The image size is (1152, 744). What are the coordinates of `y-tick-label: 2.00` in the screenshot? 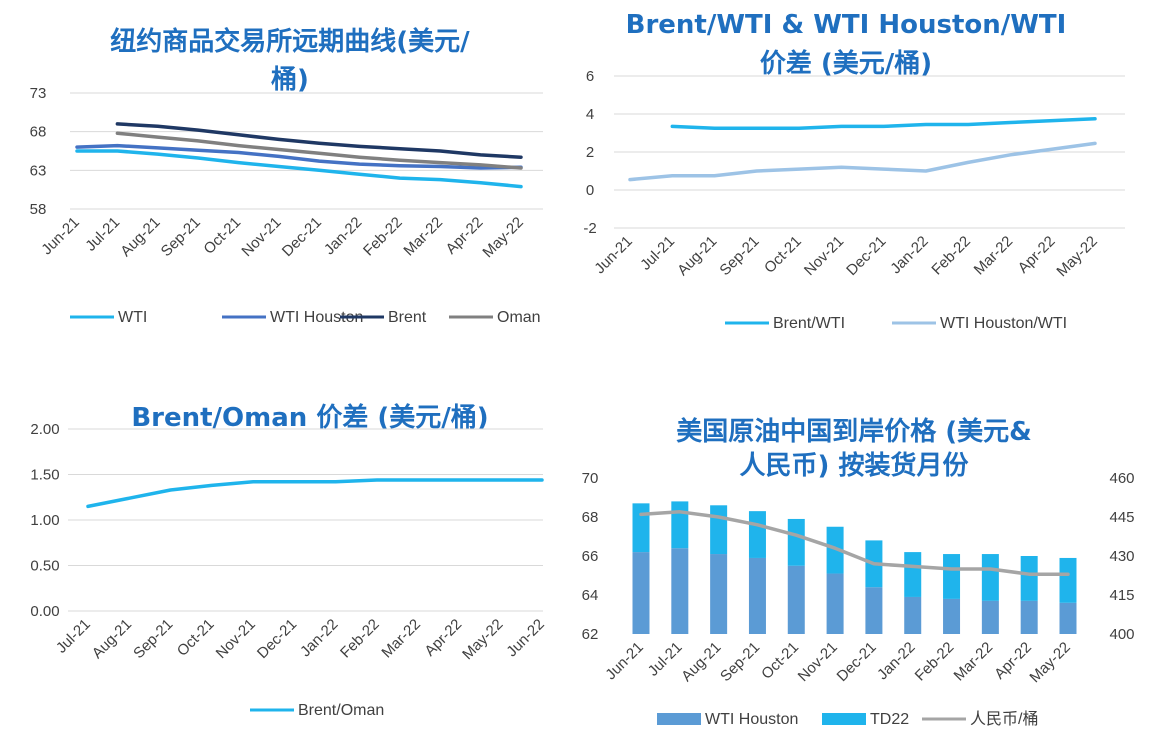 It's located at (44, 429).